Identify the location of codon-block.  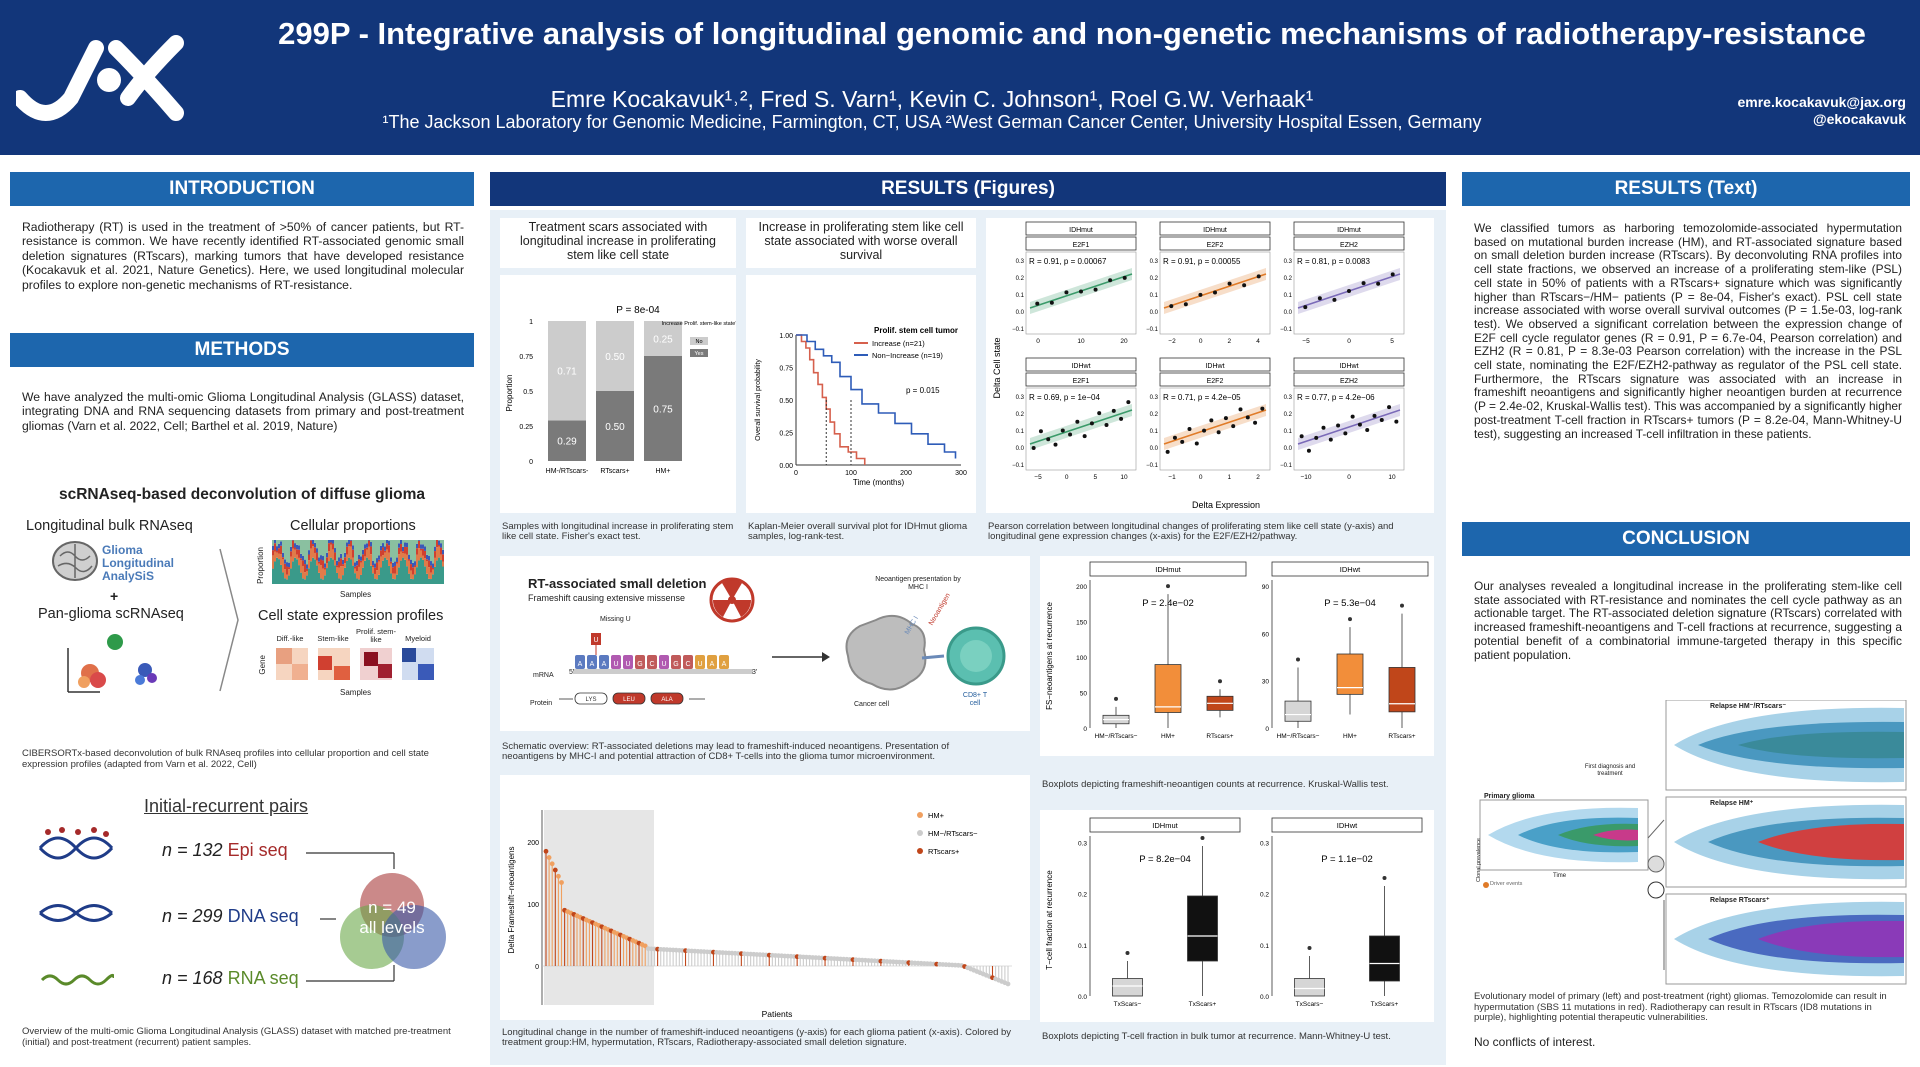
(688, 662).